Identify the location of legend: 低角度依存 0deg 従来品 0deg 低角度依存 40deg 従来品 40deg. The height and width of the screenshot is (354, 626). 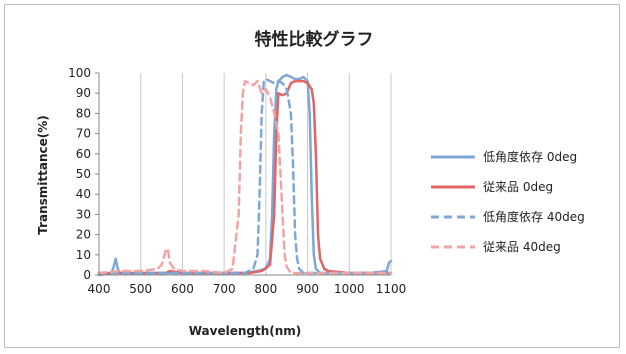
(508, 201).